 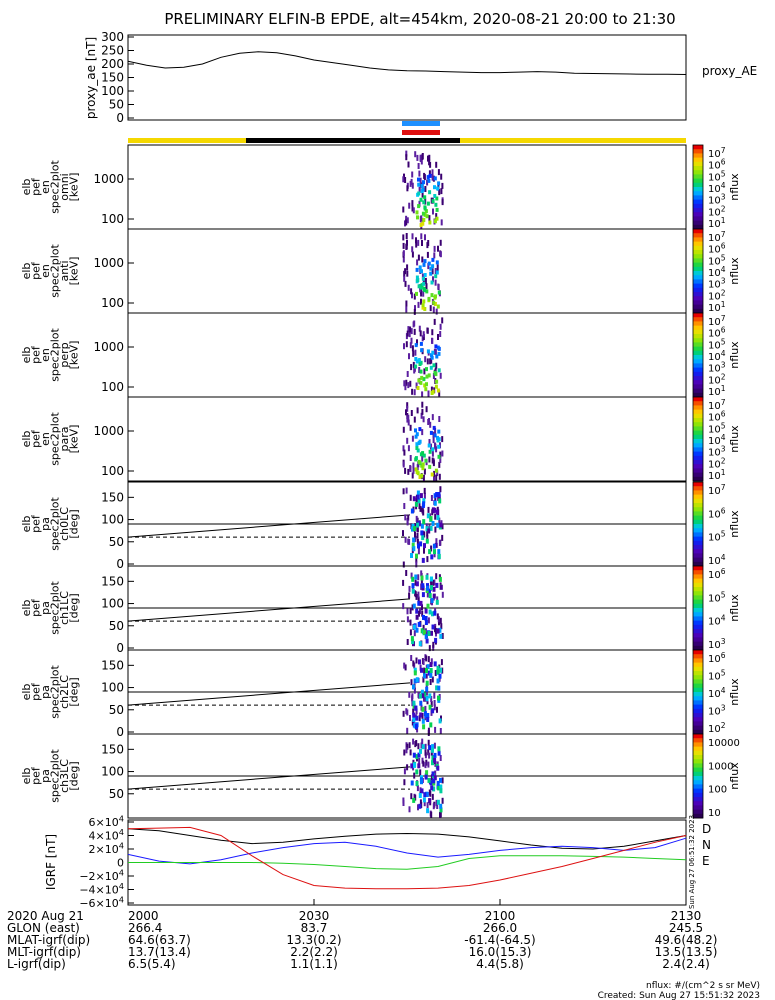 I want to click on colorbar-tick-label: 10³, so click(x=717, y=644).